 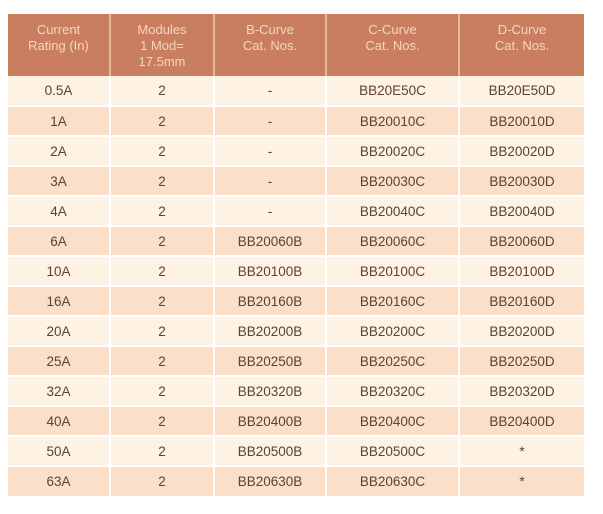 I want to click on column-header-c-curve: C-Curve Cat. Nos., so click(x=392, y=45).